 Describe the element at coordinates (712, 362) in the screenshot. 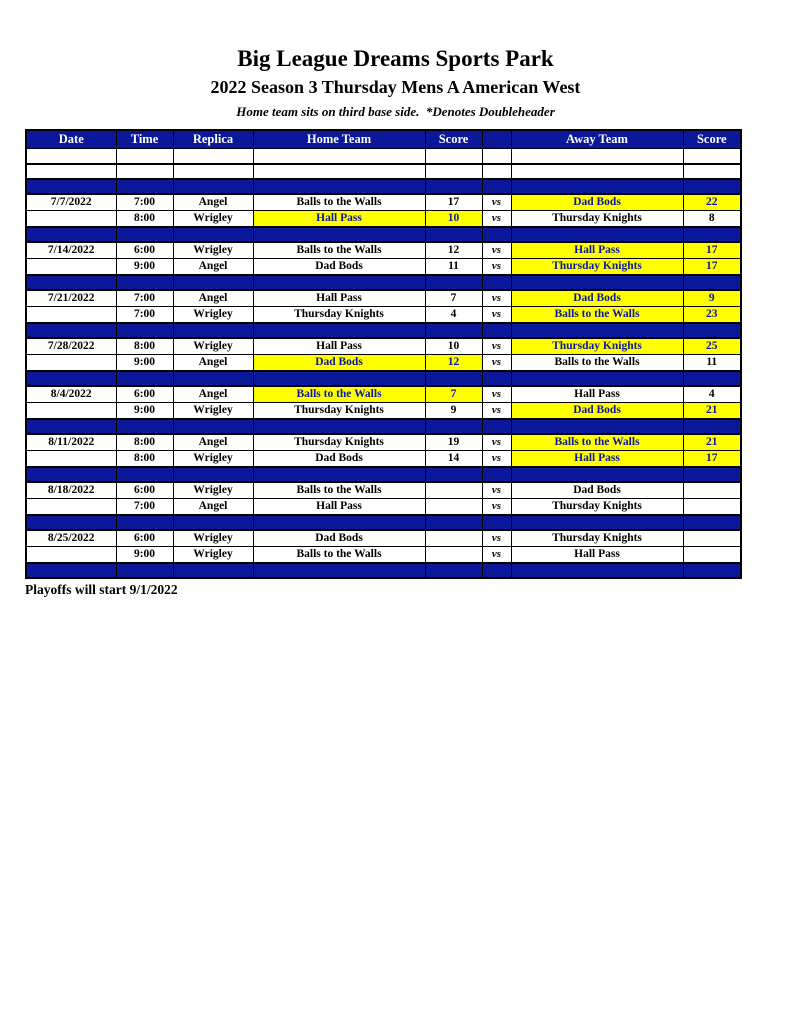

I see `away-score-cell: 11` at that location.